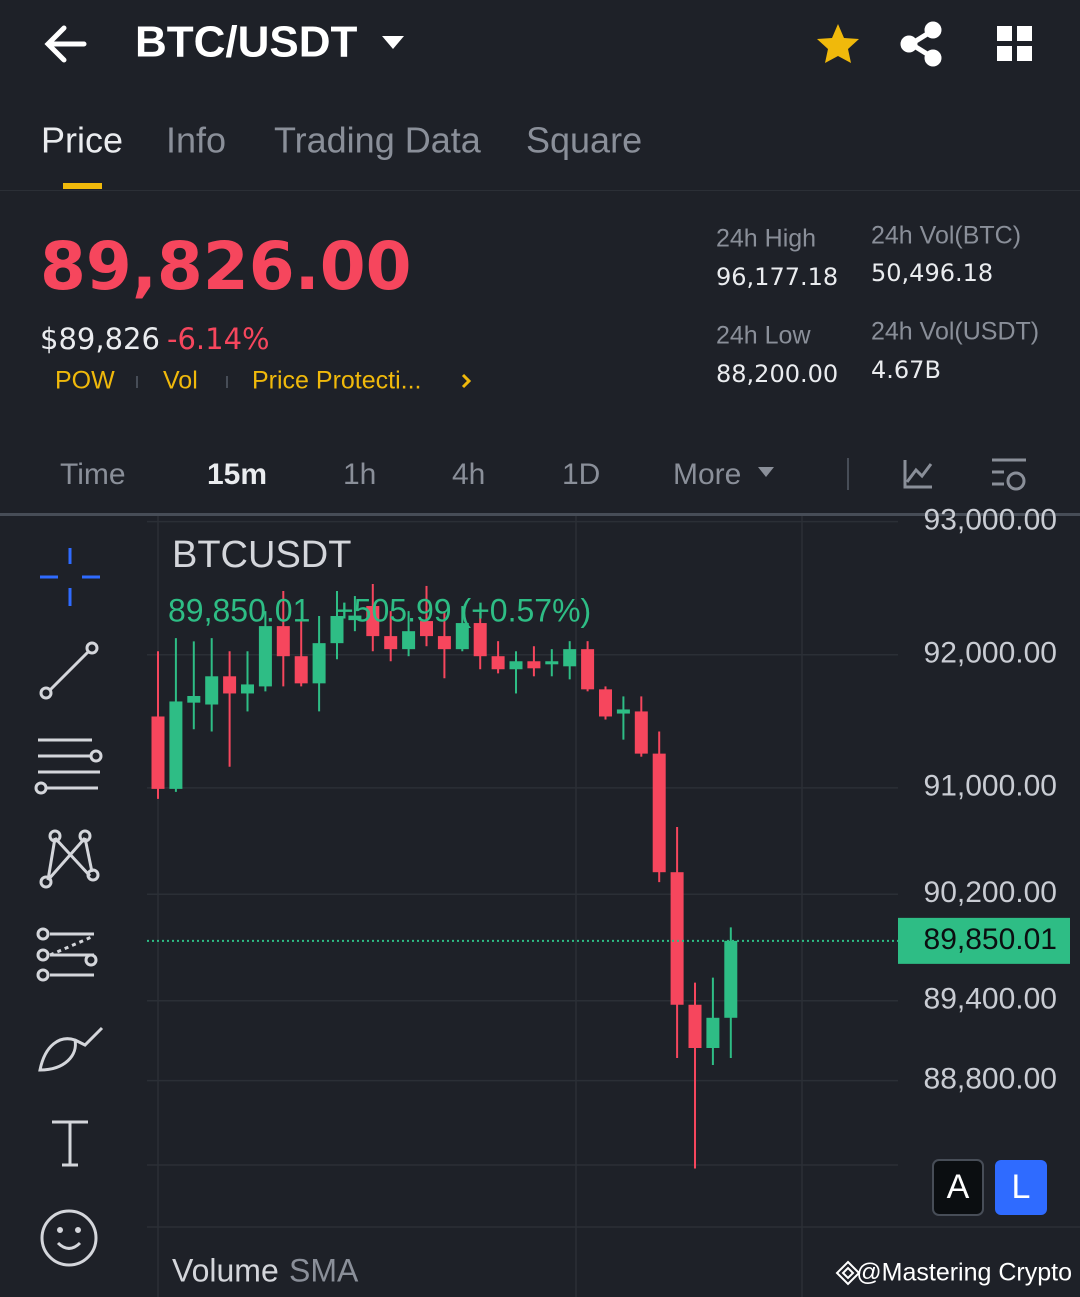 Image resolution: width=1080 pixels, height=1297 pixels. What do you see at coordinates (990, 653) in the screenshot?
I see `y-tick-label: 92,000.00` at bounding box center [990, 653].